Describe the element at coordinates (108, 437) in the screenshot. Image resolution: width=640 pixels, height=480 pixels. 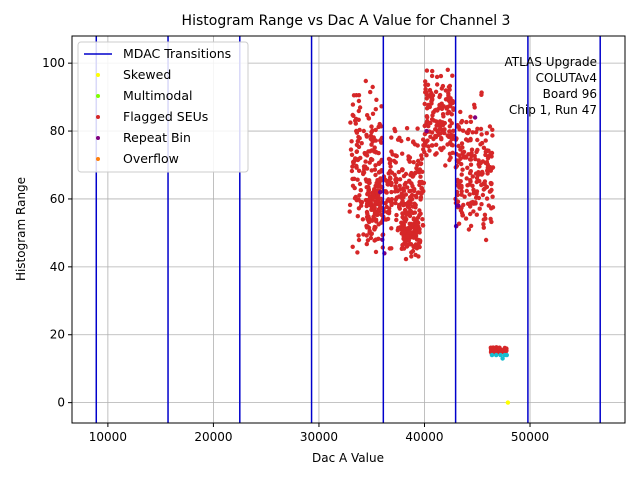
I see `x-tick-label: 10000` at that location.